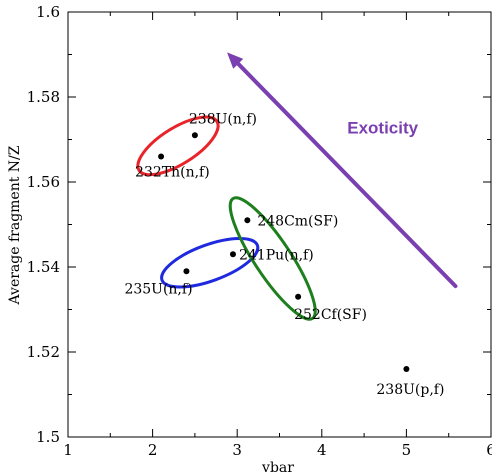 The width and height of the screenshot is (492, 476). I want to click on data-point-label: 232Th(n,f), so click(172, 173).